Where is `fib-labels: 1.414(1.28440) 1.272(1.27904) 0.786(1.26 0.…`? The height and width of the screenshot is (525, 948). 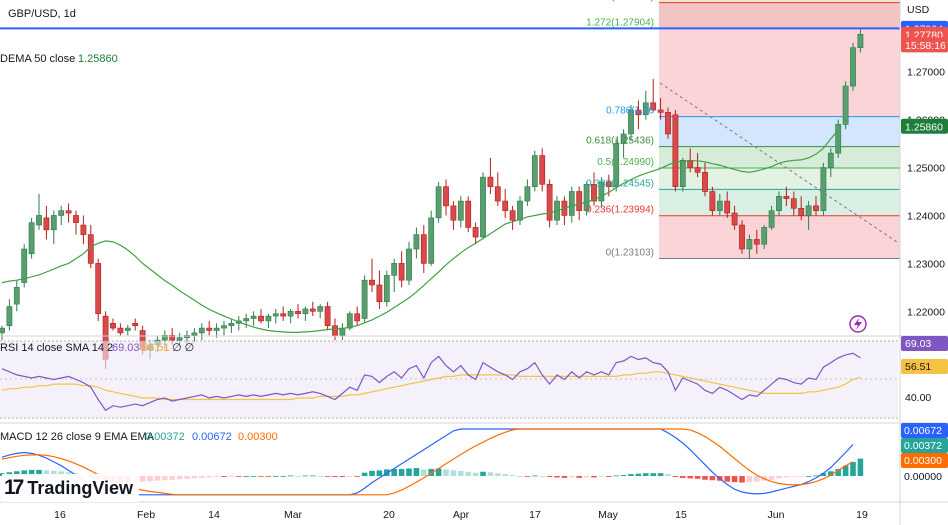 fib-labels: 1.414(1.28440) 1.272(1.27904) 0.786(1.26 0.… is located at coordinates (620, 129).